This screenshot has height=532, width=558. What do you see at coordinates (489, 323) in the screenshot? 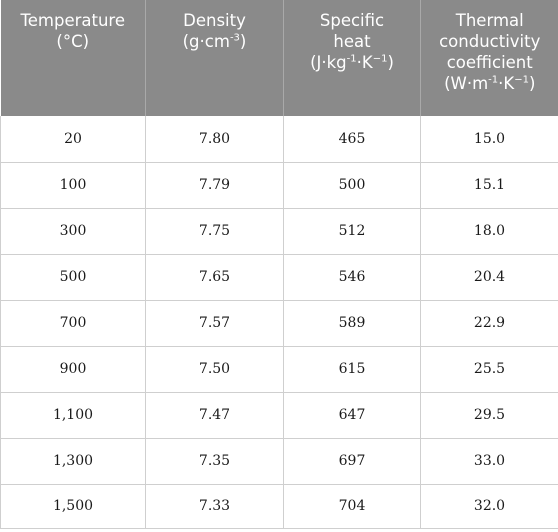
I see `cell-thermal-conductivity: 22.9` at bounding box center [489, 323].